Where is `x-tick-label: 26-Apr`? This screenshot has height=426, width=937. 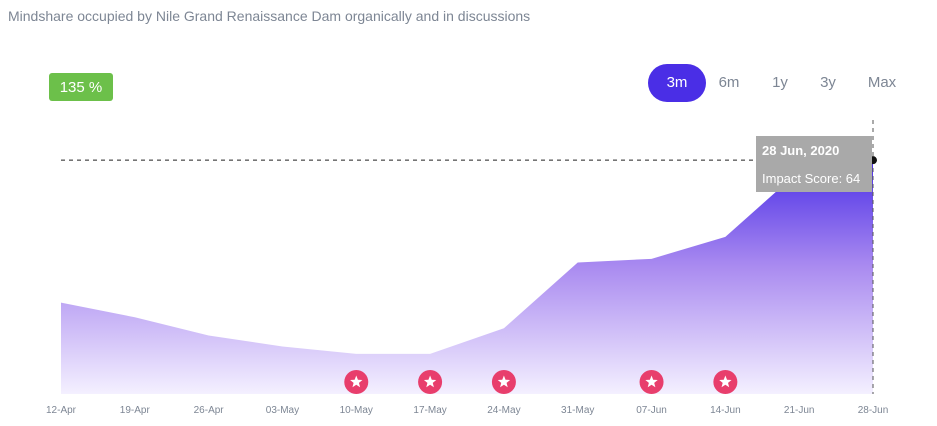 x-tick-label: 26-Apr is located at coordinates (209, 410).